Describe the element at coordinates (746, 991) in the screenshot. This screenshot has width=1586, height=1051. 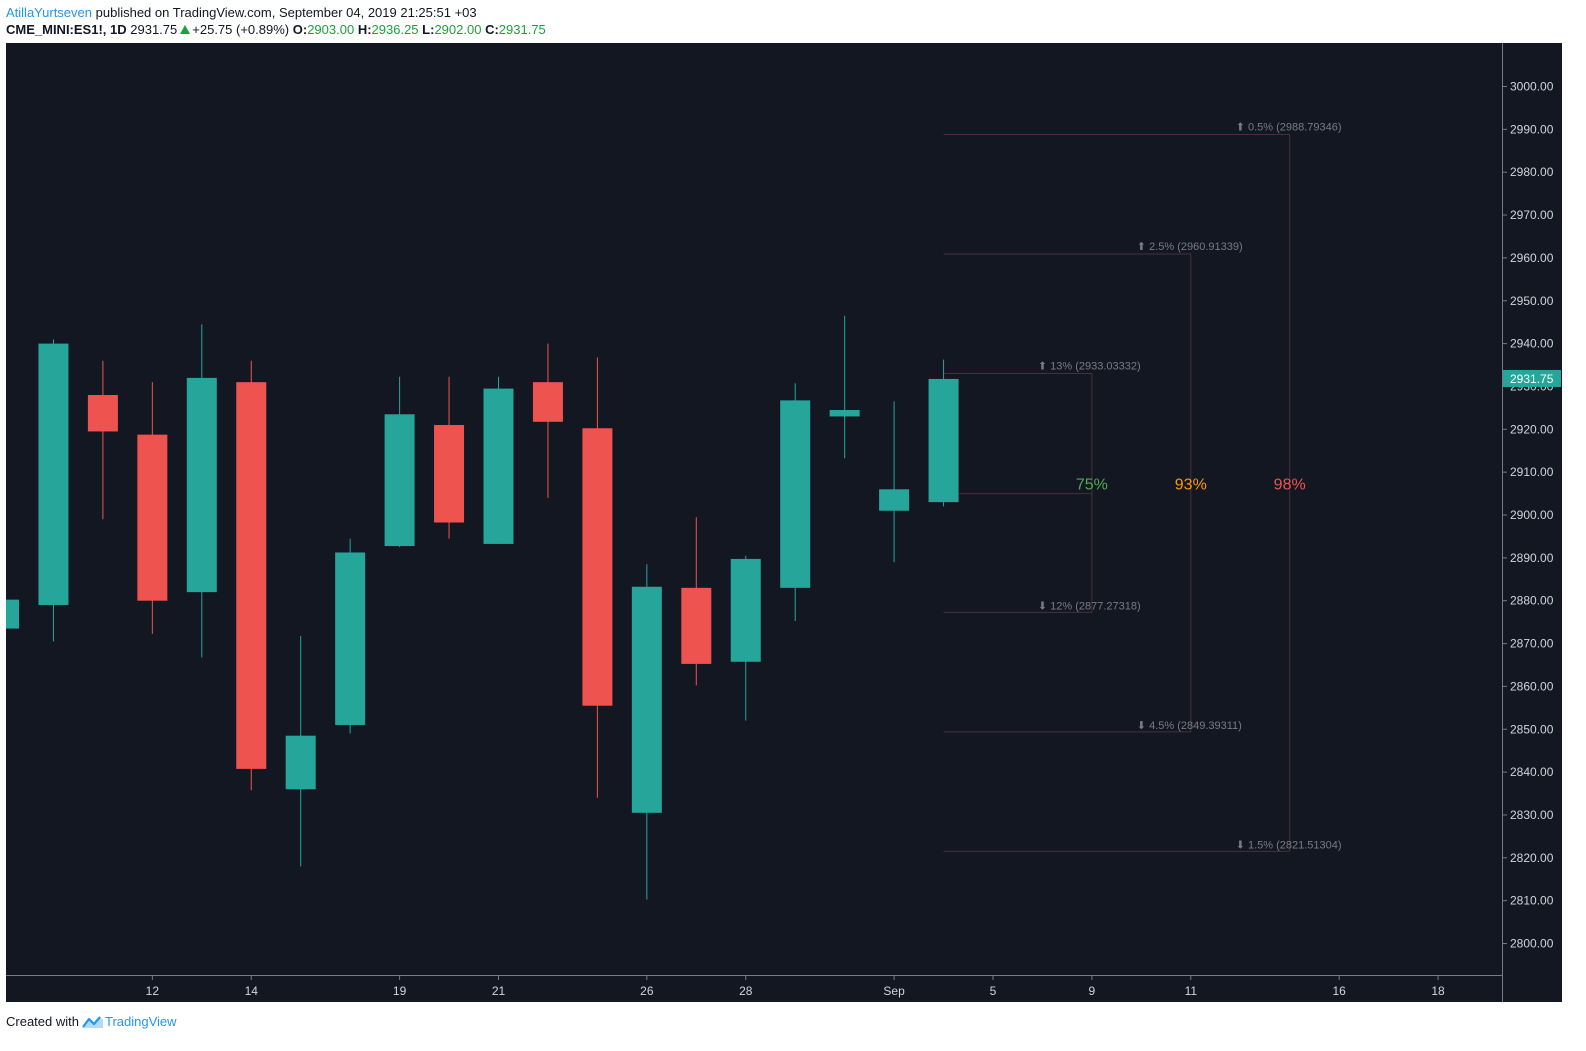
I see `x-tick-label: 28` at that location.